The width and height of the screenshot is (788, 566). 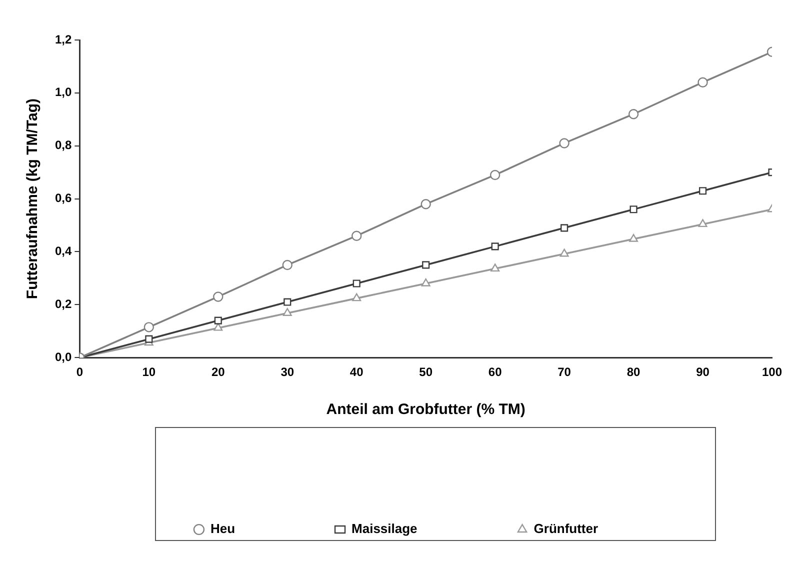 I want to click on x-tick-label: 50, so click(x=426, y=372).